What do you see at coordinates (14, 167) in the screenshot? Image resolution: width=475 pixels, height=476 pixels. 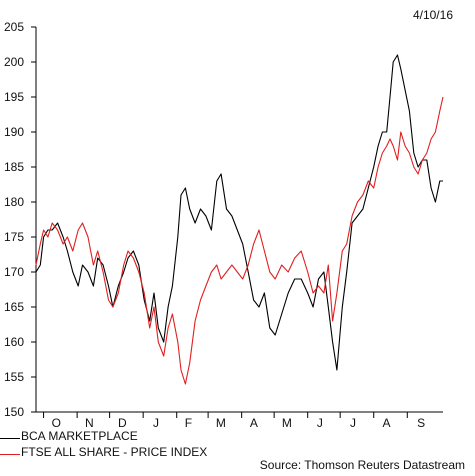 I see `y-tick-label: 185` at bounding box center [14, 167].